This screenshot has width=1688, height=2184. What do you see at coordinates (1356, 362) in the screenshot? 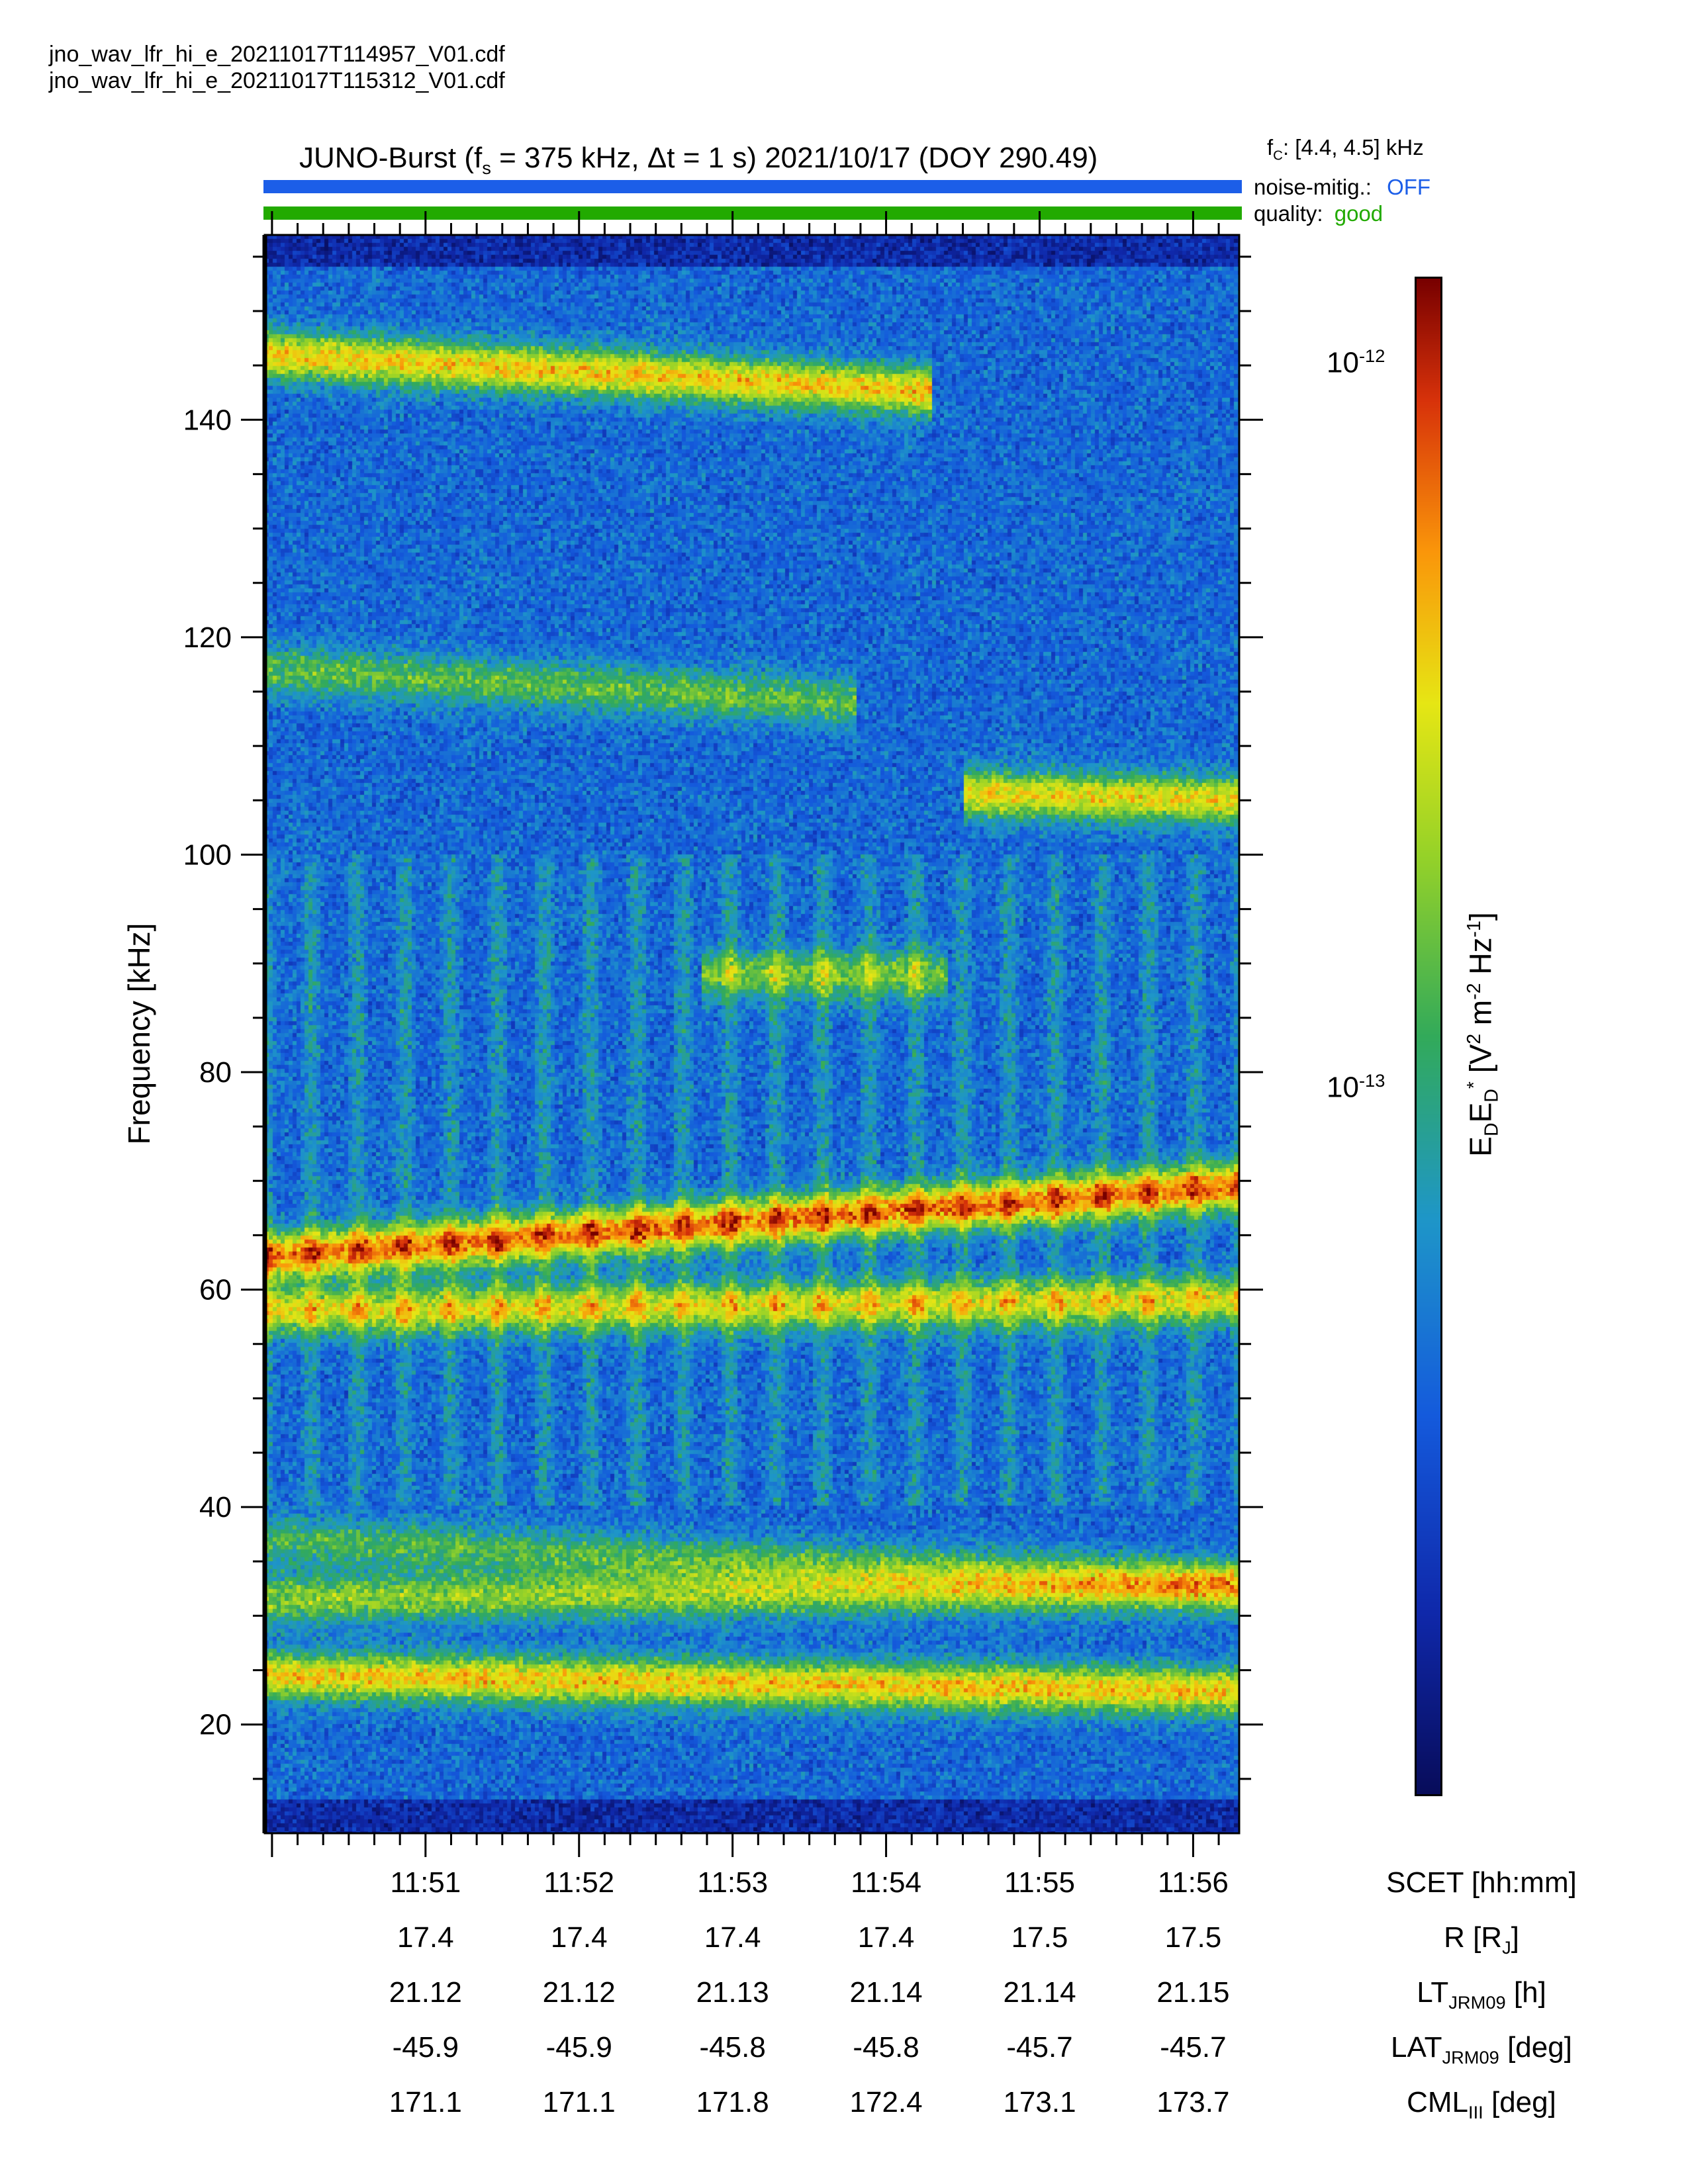
I see `colorbar-tick-1e-12: 10-12` at bounding box center [1356, 362].